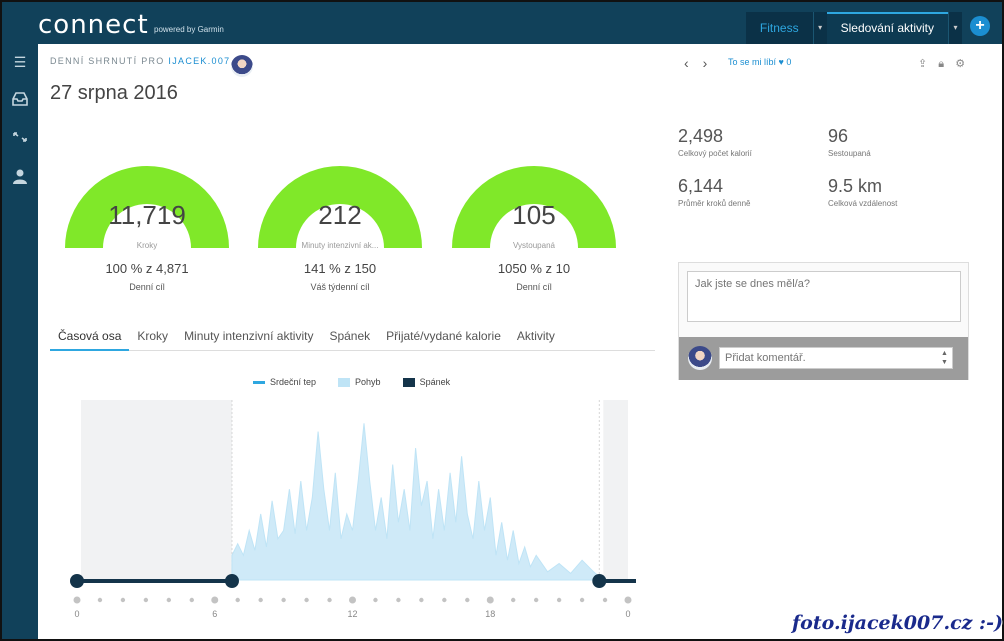  What do you see at coordinates (293, 382) in the screenshot?
I see `legend-label: Srdeční tep` at bounding box center [293, 382].